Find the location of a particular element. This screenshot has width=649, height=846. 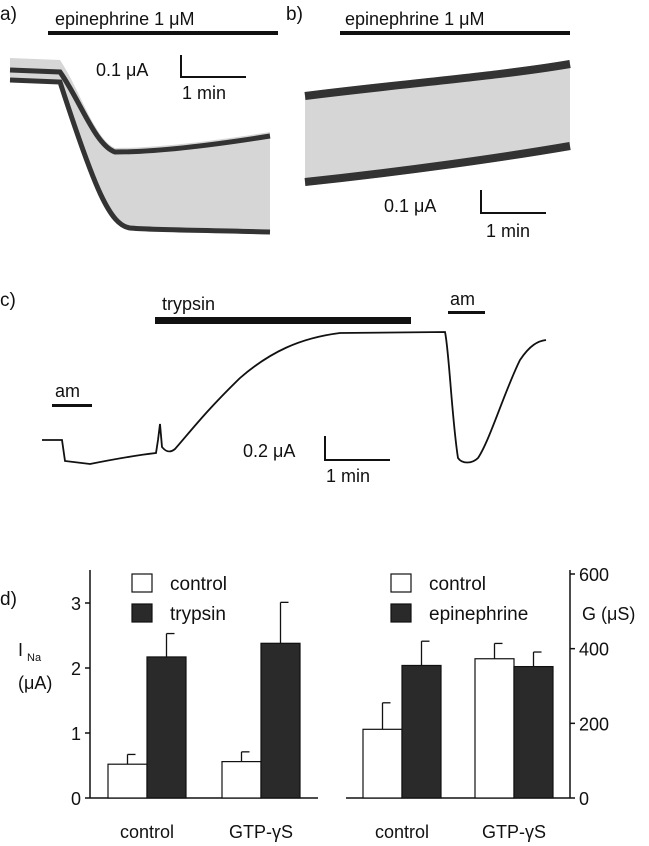

panel-c-scale-bar is located at coordinates (357, 448).